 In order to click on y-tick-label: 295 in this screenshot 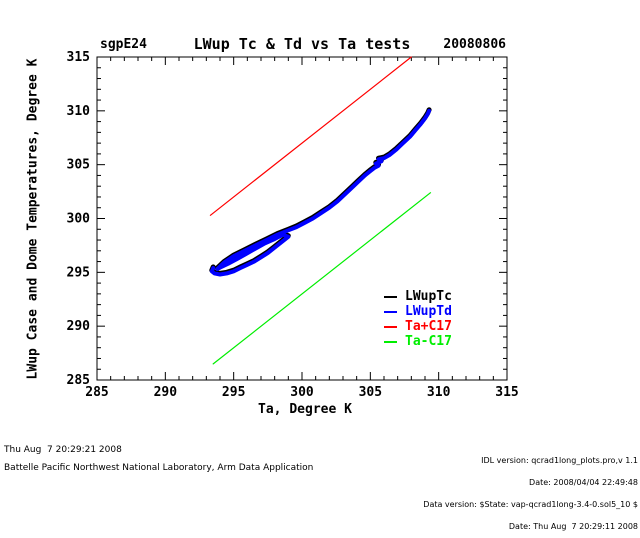, I will do `click(78, 272)`.